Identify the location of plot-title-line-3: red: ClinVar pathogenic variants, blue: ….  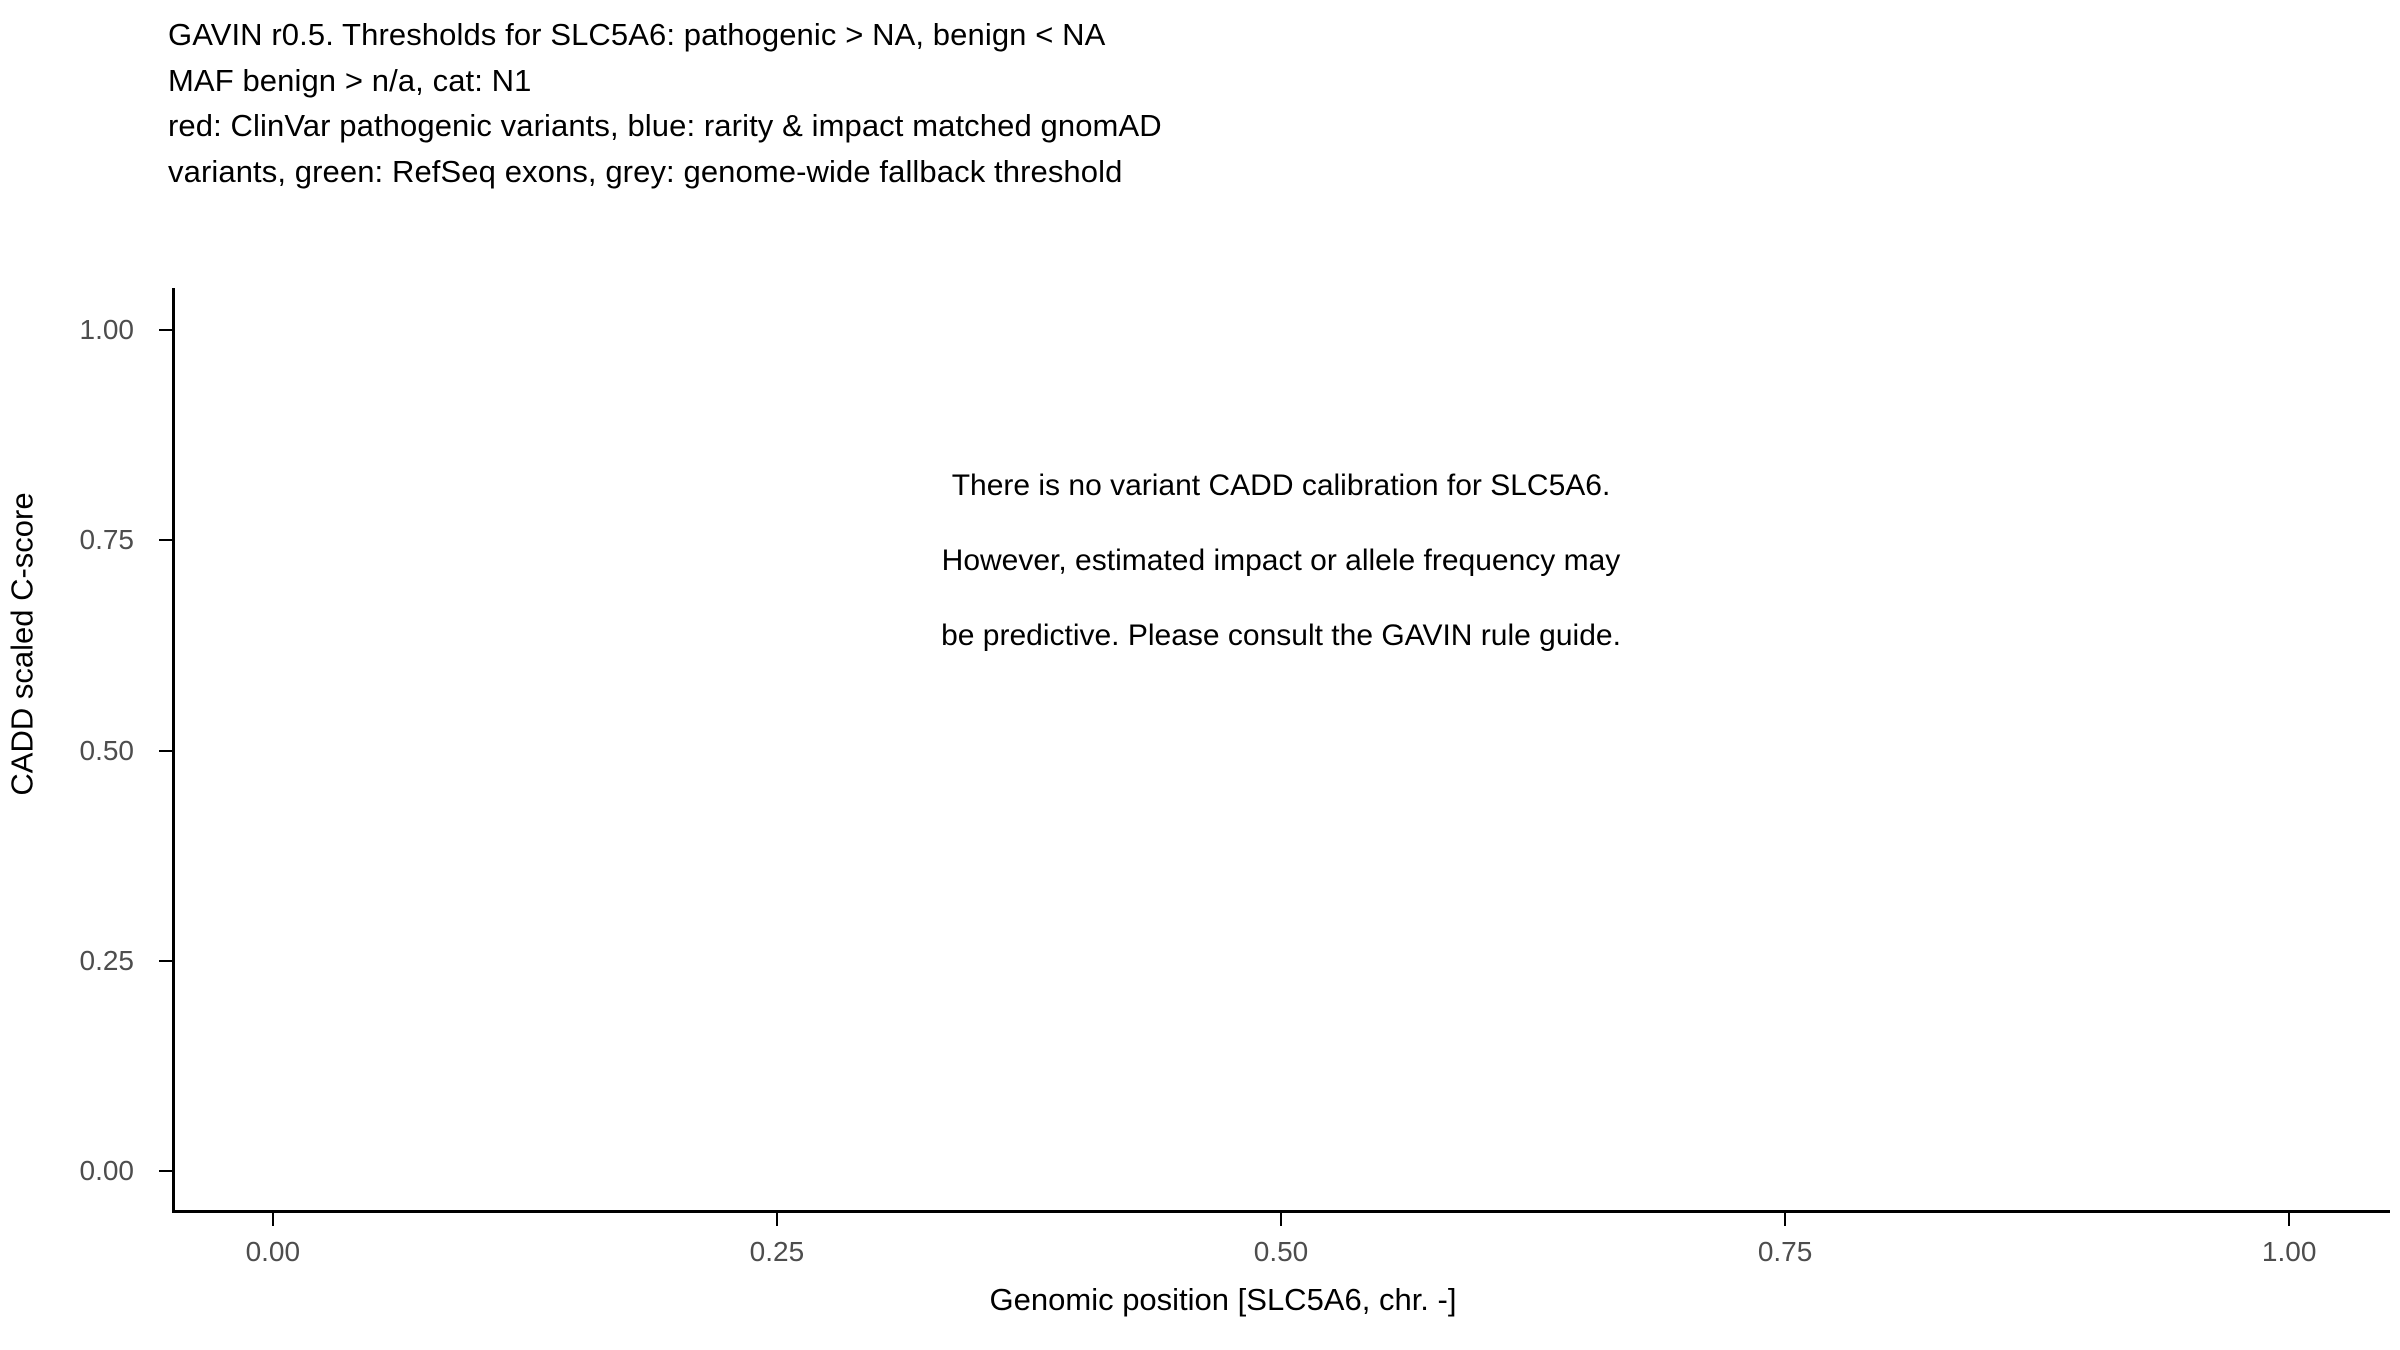
(665, 125).